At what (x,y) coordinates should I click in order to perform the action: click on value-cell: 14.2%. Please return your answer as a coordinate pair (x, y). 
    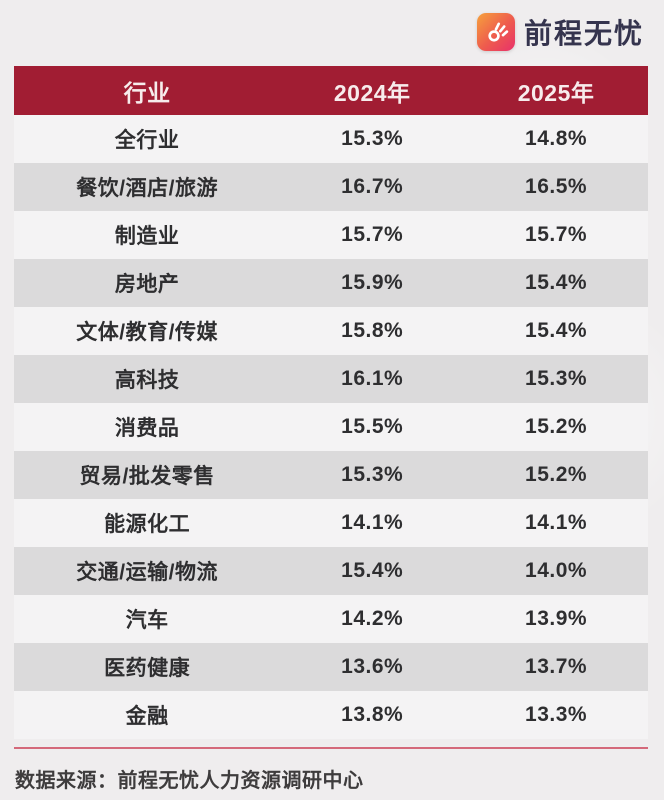
    Looking at the image, I should click on (372, 618).